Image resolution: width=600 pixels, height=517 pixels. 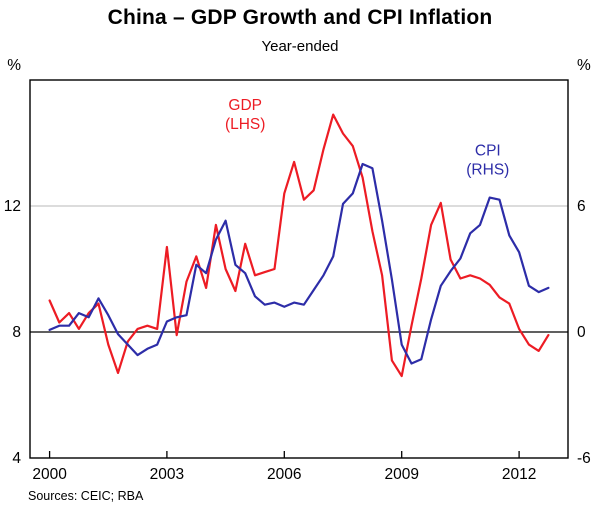 I want to click on x-tick-label: 2006, so click(x=284, y=474).